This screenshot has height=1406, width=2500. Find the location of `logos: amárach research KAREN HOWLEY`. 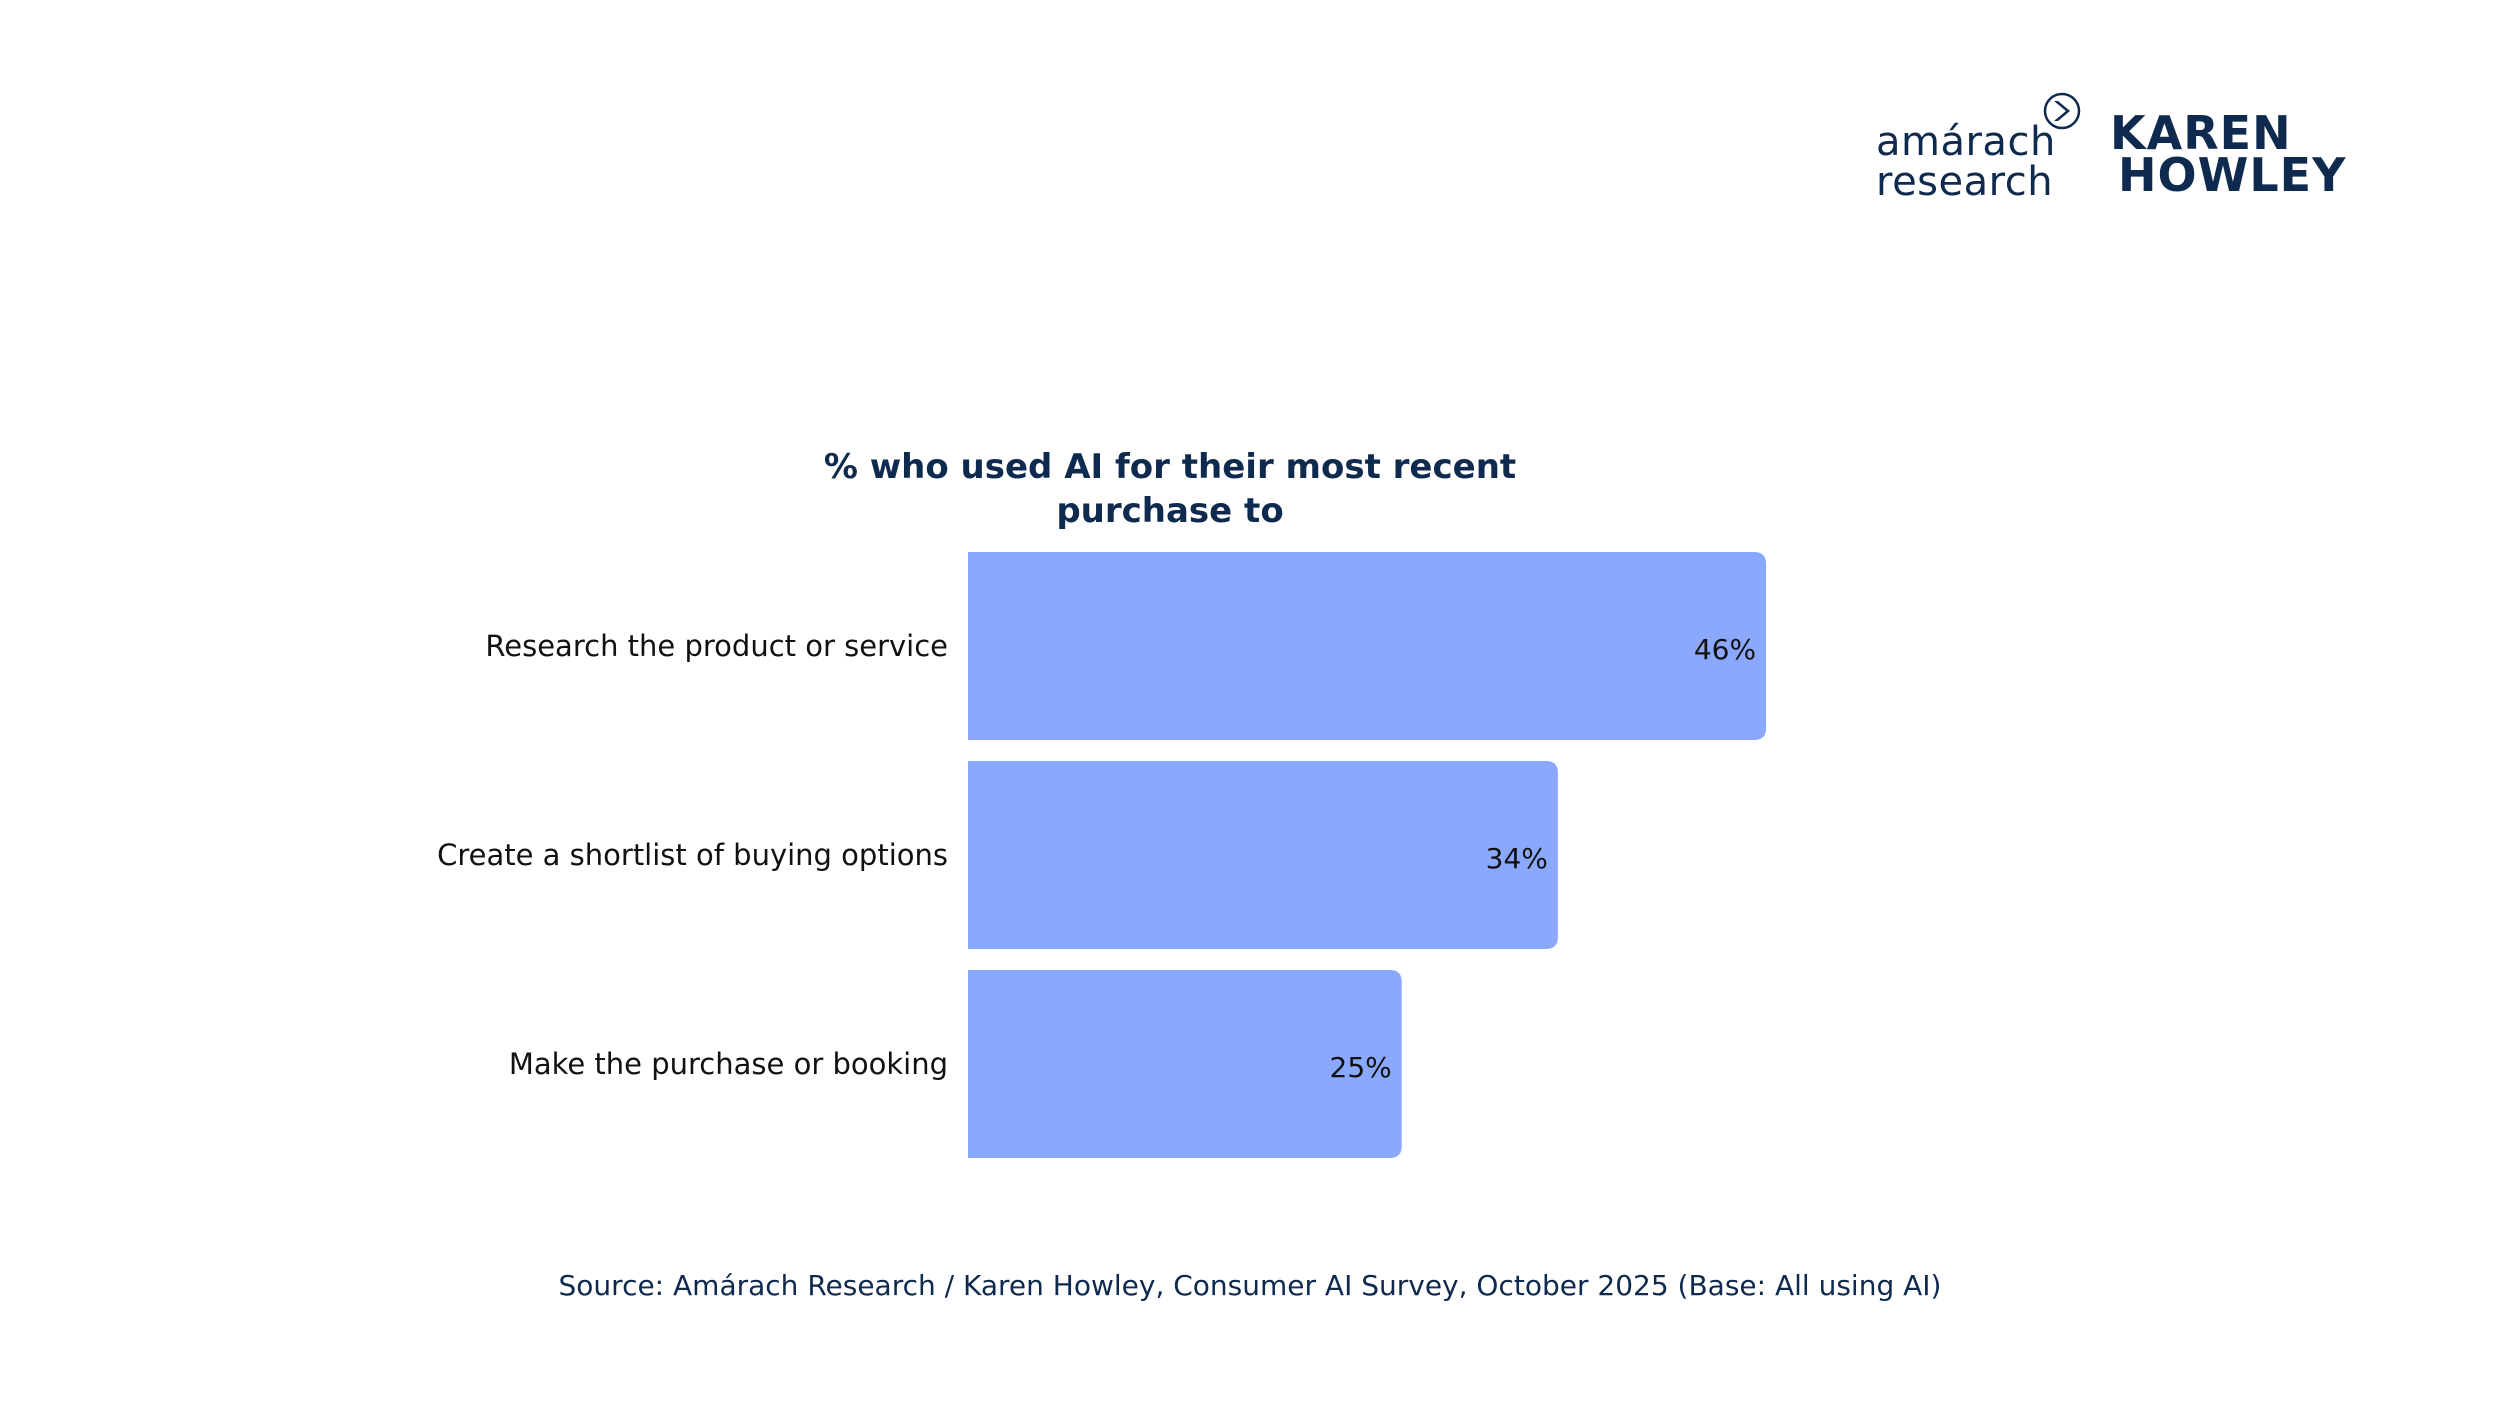

logos: amárach research KAREN HOWLEY is located at coordinates (2130, 152).